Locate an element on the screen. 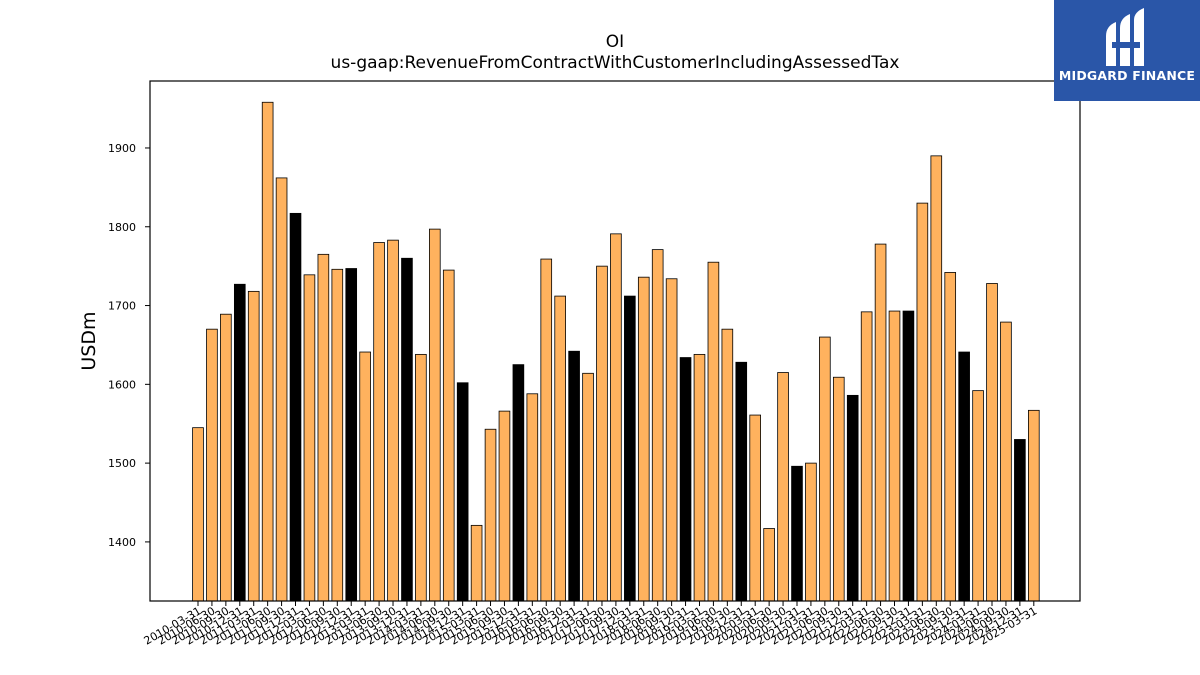 This screenshot has width=1200, height=675. midgard-finance-logo: MIDGARD FINANCE is located at coordinates (1127, 50).